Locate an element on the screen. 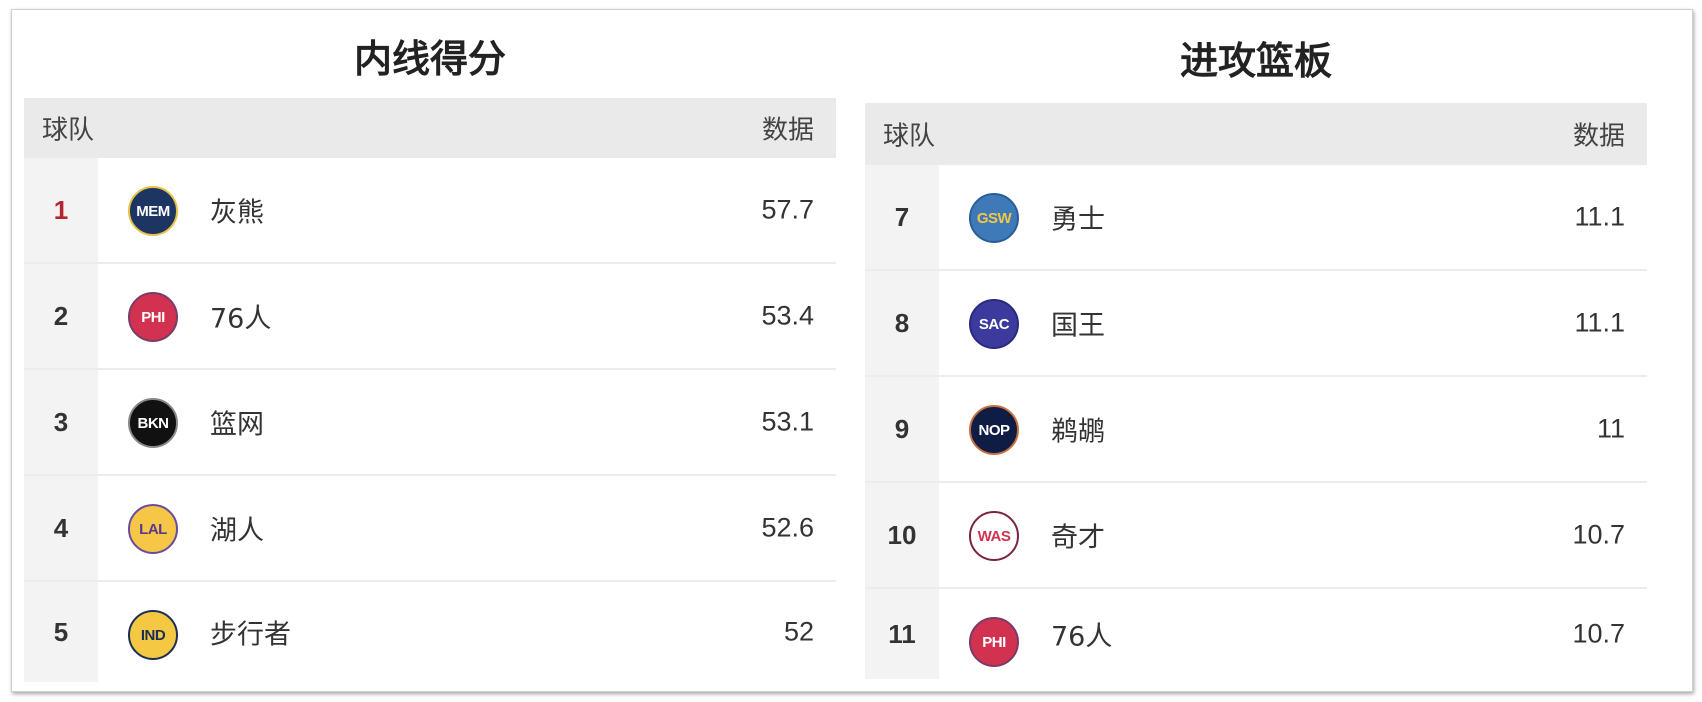 This screenshot has width=1702, height=702. team-logo-icon: BKN is located at coordinates (153, 423).